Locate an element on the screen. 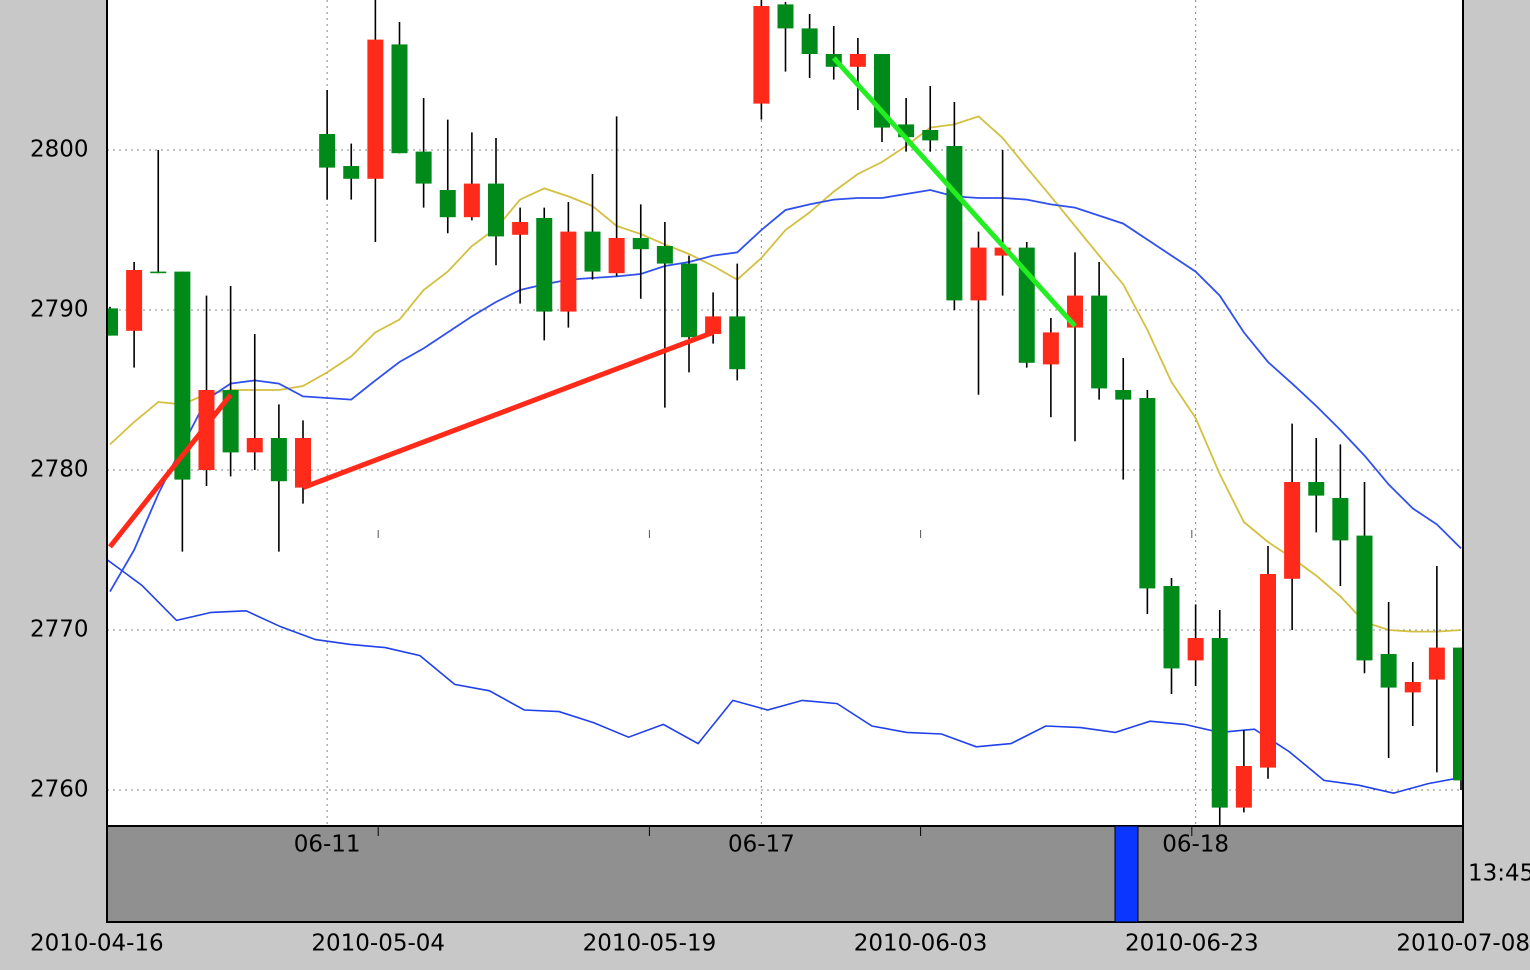 This screenshot has width=1530, height=970. y-tick-label: 2760 is located at coordinates (59, 790).